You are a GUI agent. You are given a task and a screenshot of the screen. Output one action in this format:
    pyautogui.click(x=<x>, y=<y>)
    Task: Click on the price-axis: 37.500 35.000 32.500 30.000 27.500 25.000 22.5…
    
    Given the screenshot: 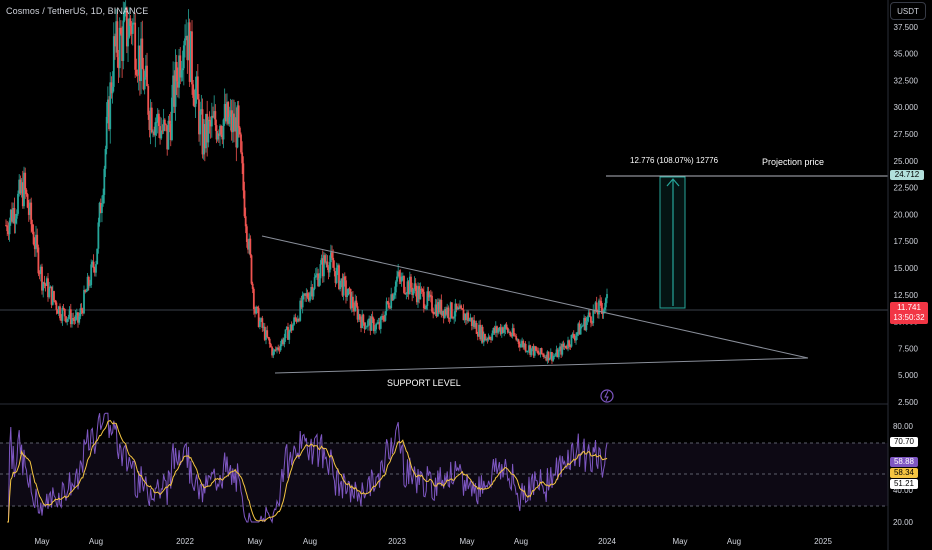 What is the action you would take?
    pyautogui.click(x=906, y=215)
    